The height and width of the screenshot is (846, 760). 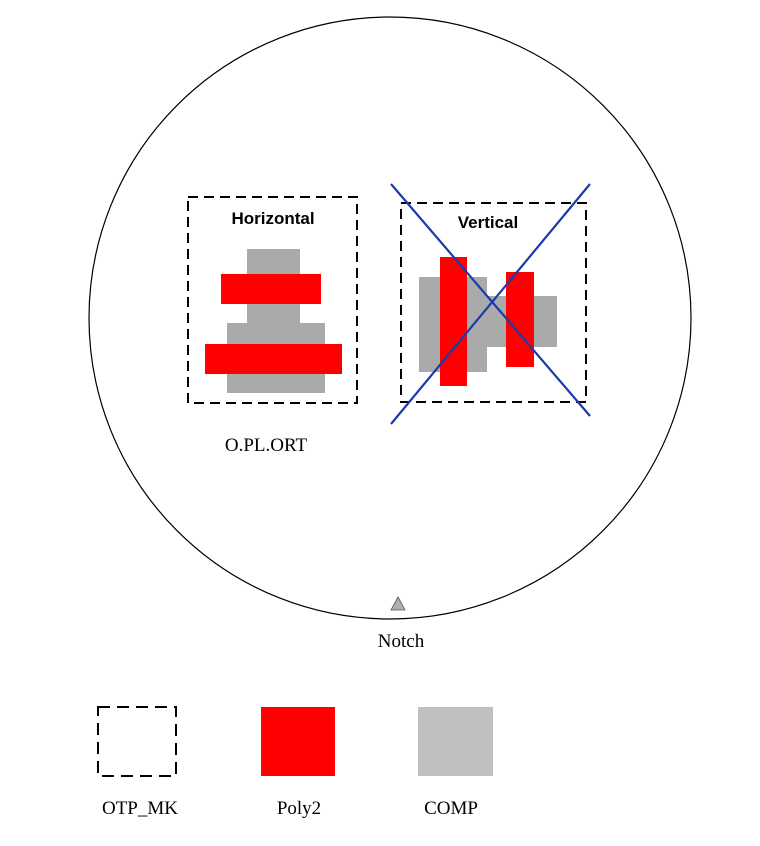 What do you see at coordinates (299, 808) in the screenshot?
I see `legend-label-poly2: Poly2` at bounding box center [299, 808].